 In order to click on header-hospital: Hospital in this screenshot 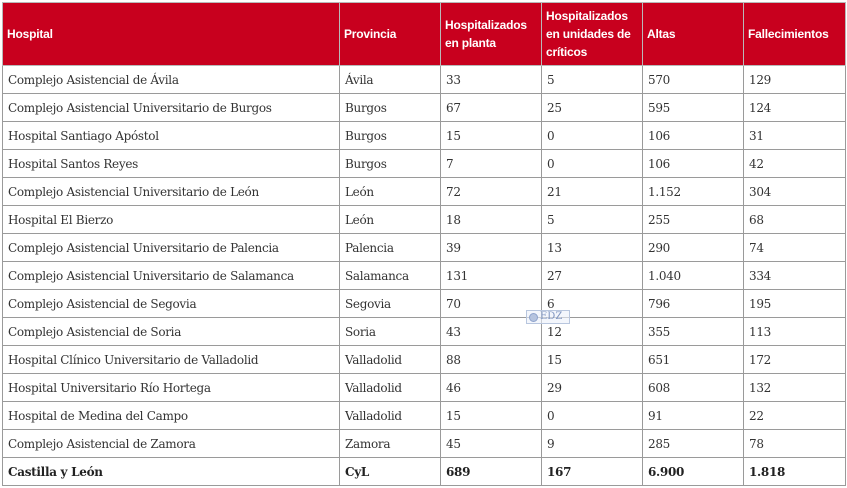, I will do `click(171, 34)`.